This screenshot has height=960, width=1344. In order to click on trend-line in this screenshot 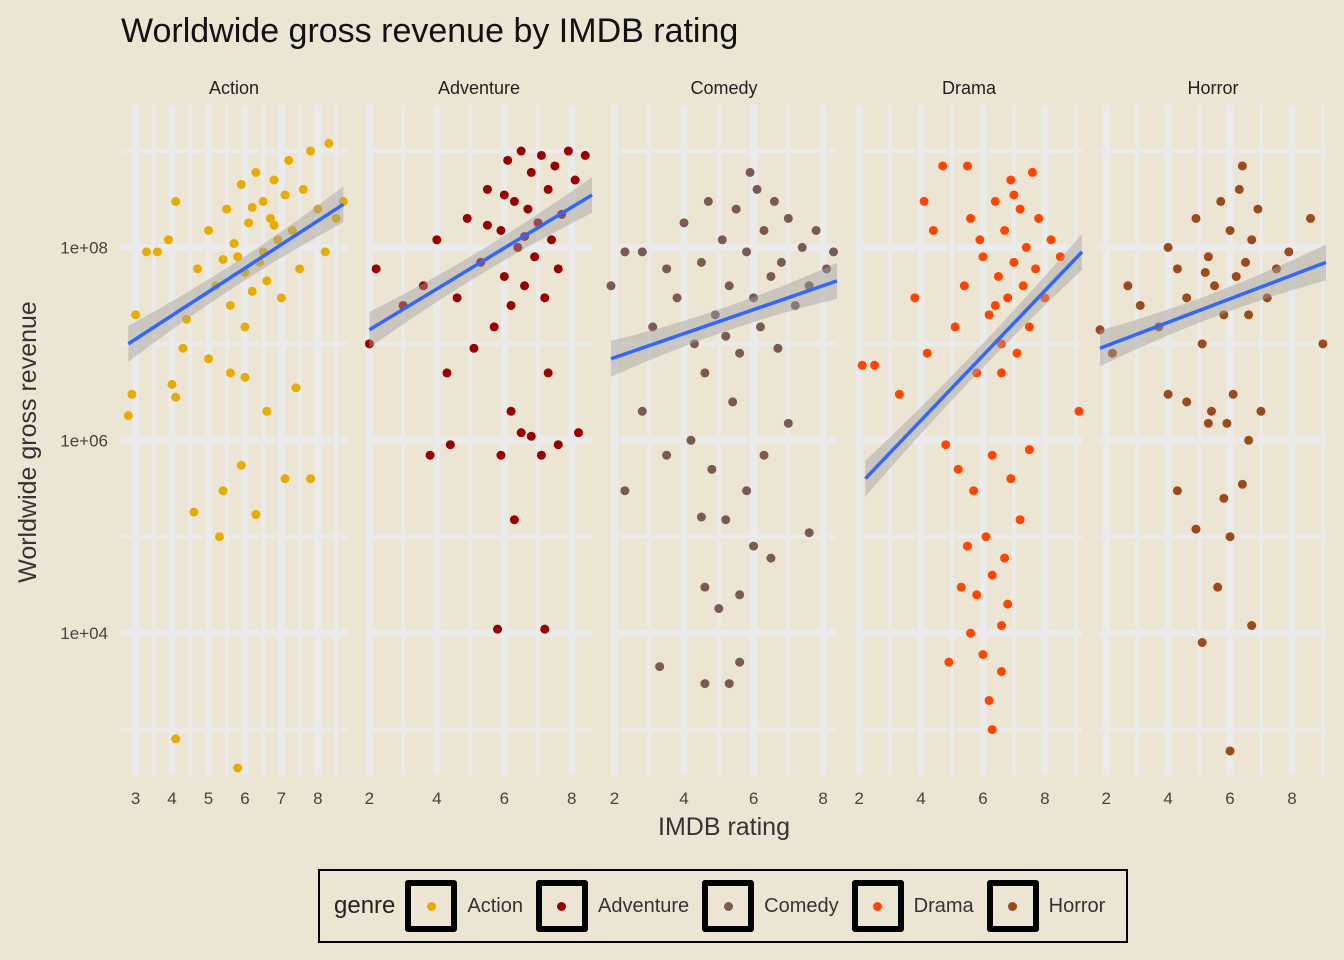, I will do `click(236, 274)`.